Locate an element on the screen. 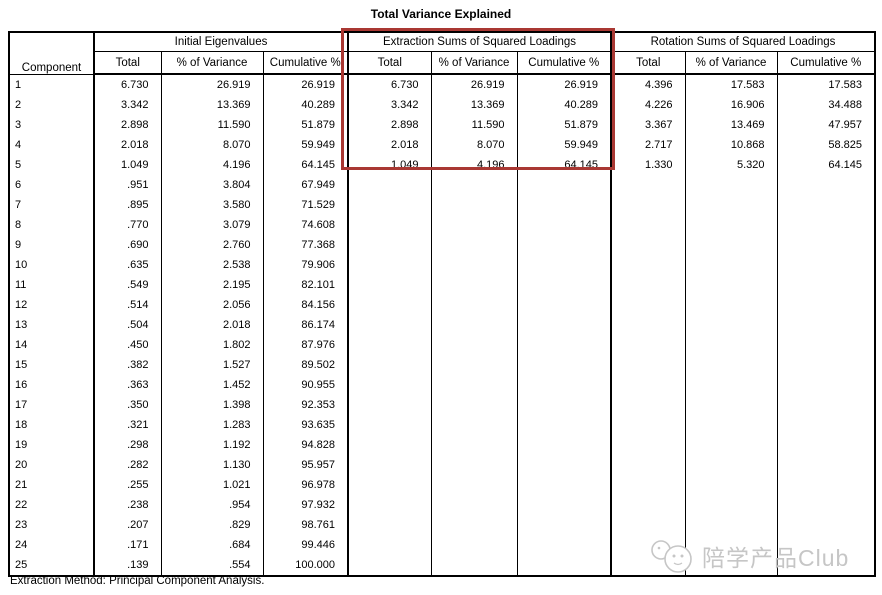 The height and width of the screenshot is (595, 882). value-cell: 97.932 is located at coordinates (305, 505).